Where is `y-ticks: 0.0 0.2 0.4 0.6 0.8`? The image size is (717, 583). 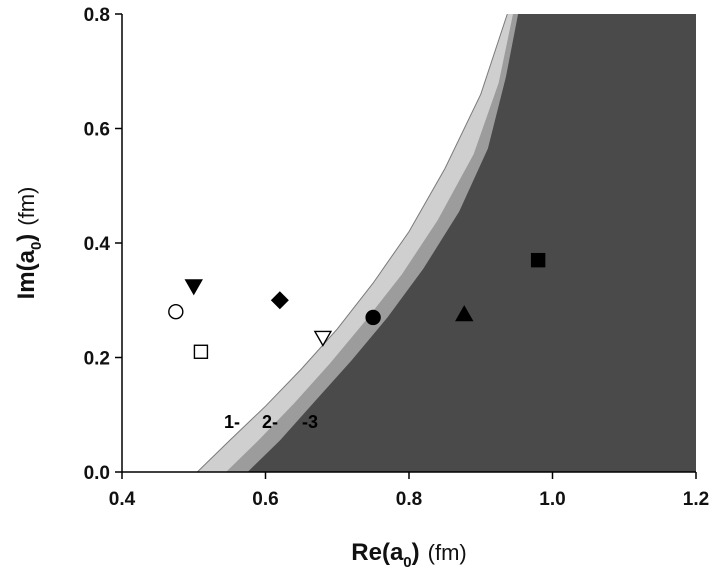
y-ticks: 0.0 0.2 0.4 0.6 0.8 is located at coordinates (103, 244).